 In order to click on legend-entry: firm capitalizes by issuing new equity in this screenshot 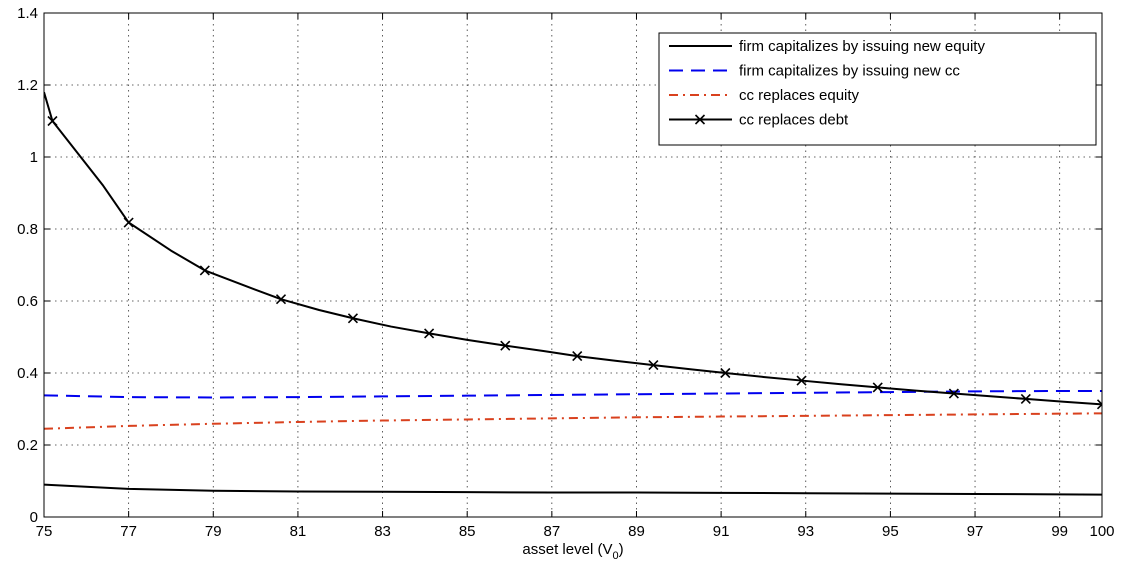, I will do `click(827, 46)`.